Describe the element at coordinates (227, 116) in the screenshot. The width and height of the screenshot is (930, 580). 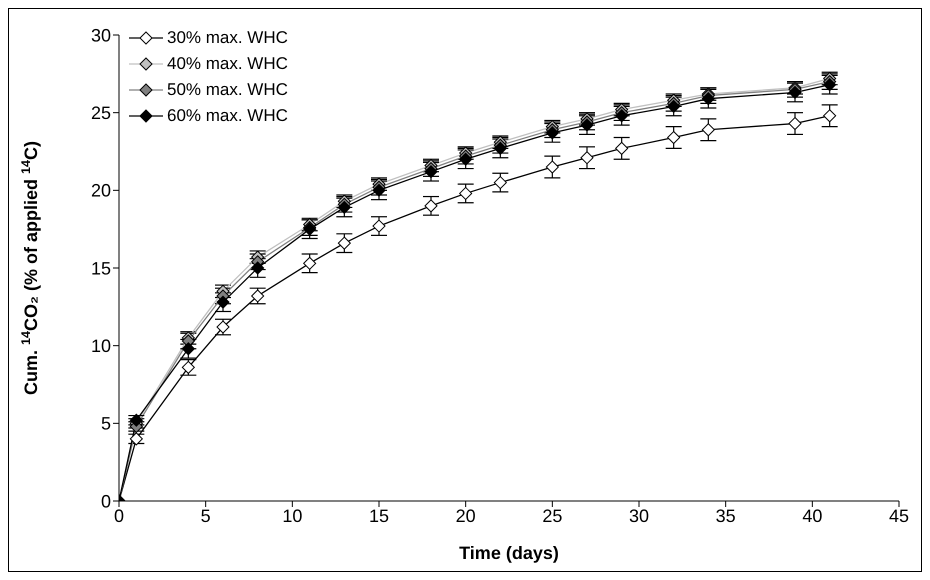
I see `legend-label: 60% max. WHC` at that location.